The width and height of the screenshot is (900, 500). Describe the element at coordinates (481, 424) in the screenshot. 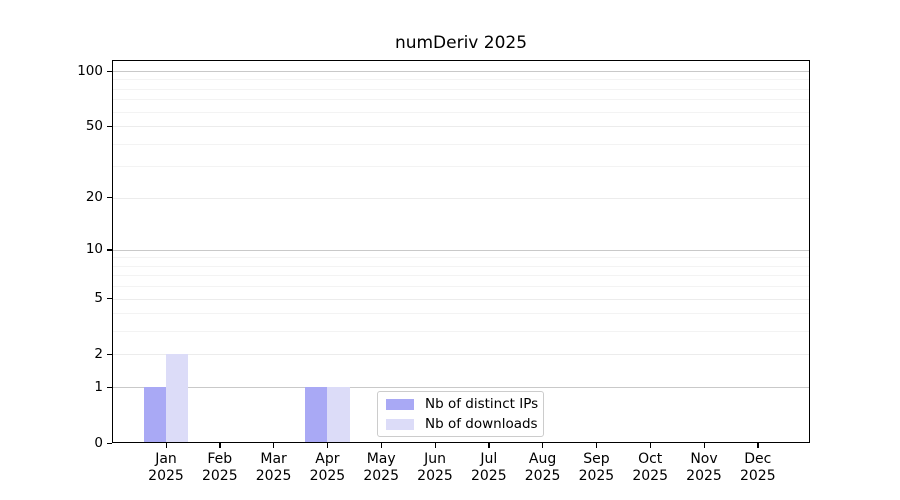

I see `legend-label: Nb of downloads` at that location.